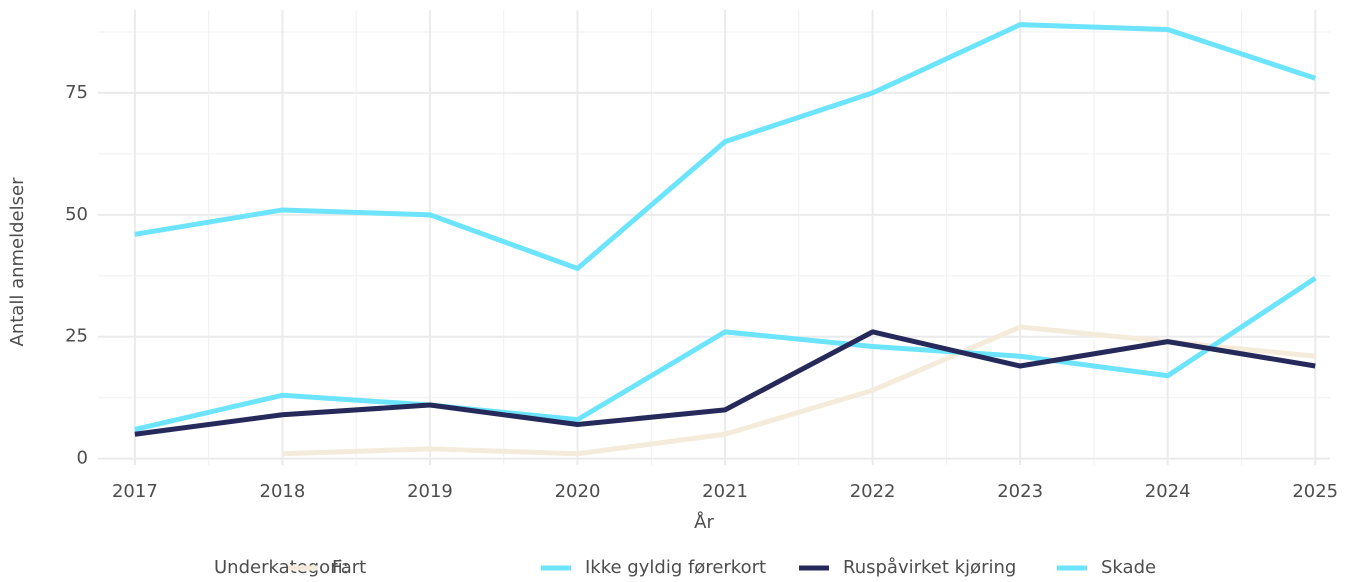 This screenshot has width=1359, height=582. Describe the element at coordinates (283, 491) in the screenshot. I see `x-tick-label: 2018` at that location.